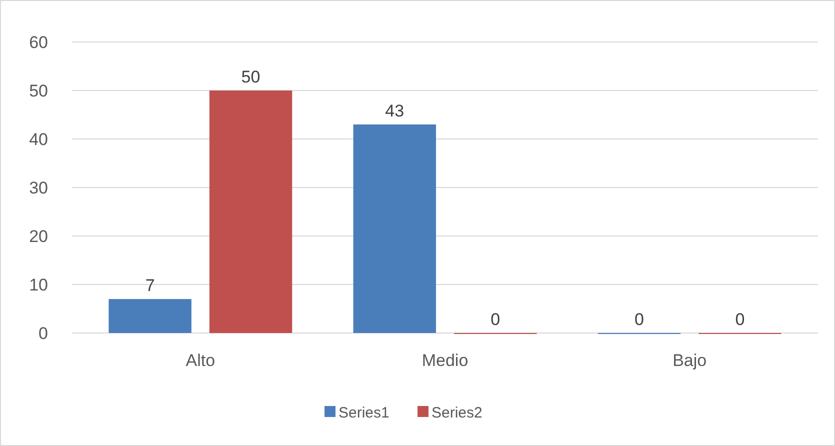 The image size is (835, 446). Describe the element at coordinates (364, 413) in the screenshot. I see `legend-label: Series1` at that location.